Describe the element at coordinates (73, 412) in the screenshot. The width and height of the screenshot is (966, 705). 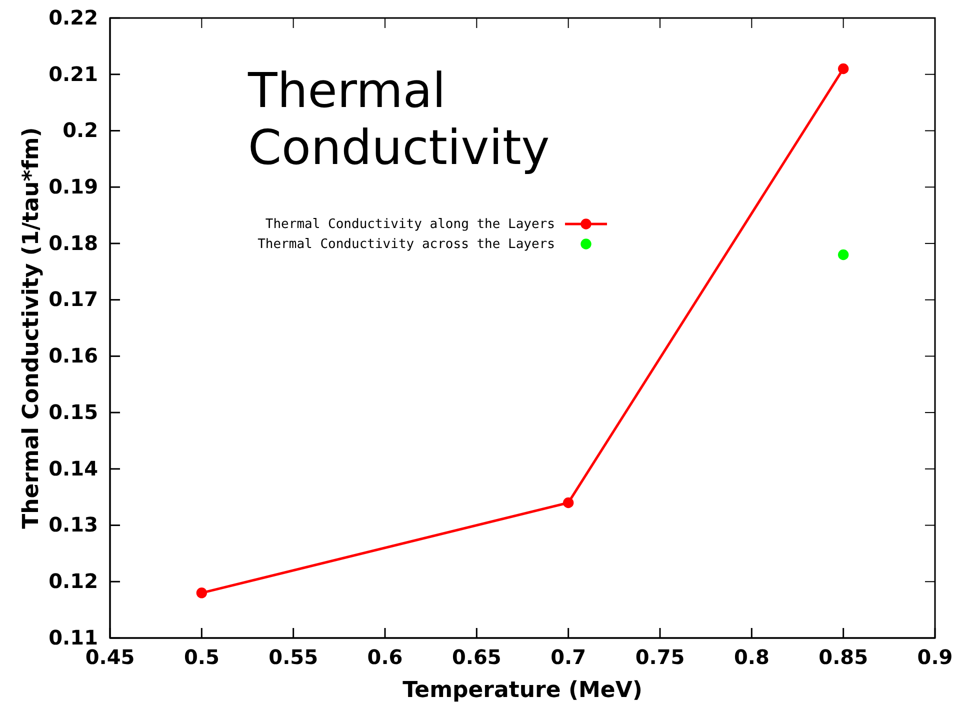
I see `y-tick-label: 0.15` at that location.